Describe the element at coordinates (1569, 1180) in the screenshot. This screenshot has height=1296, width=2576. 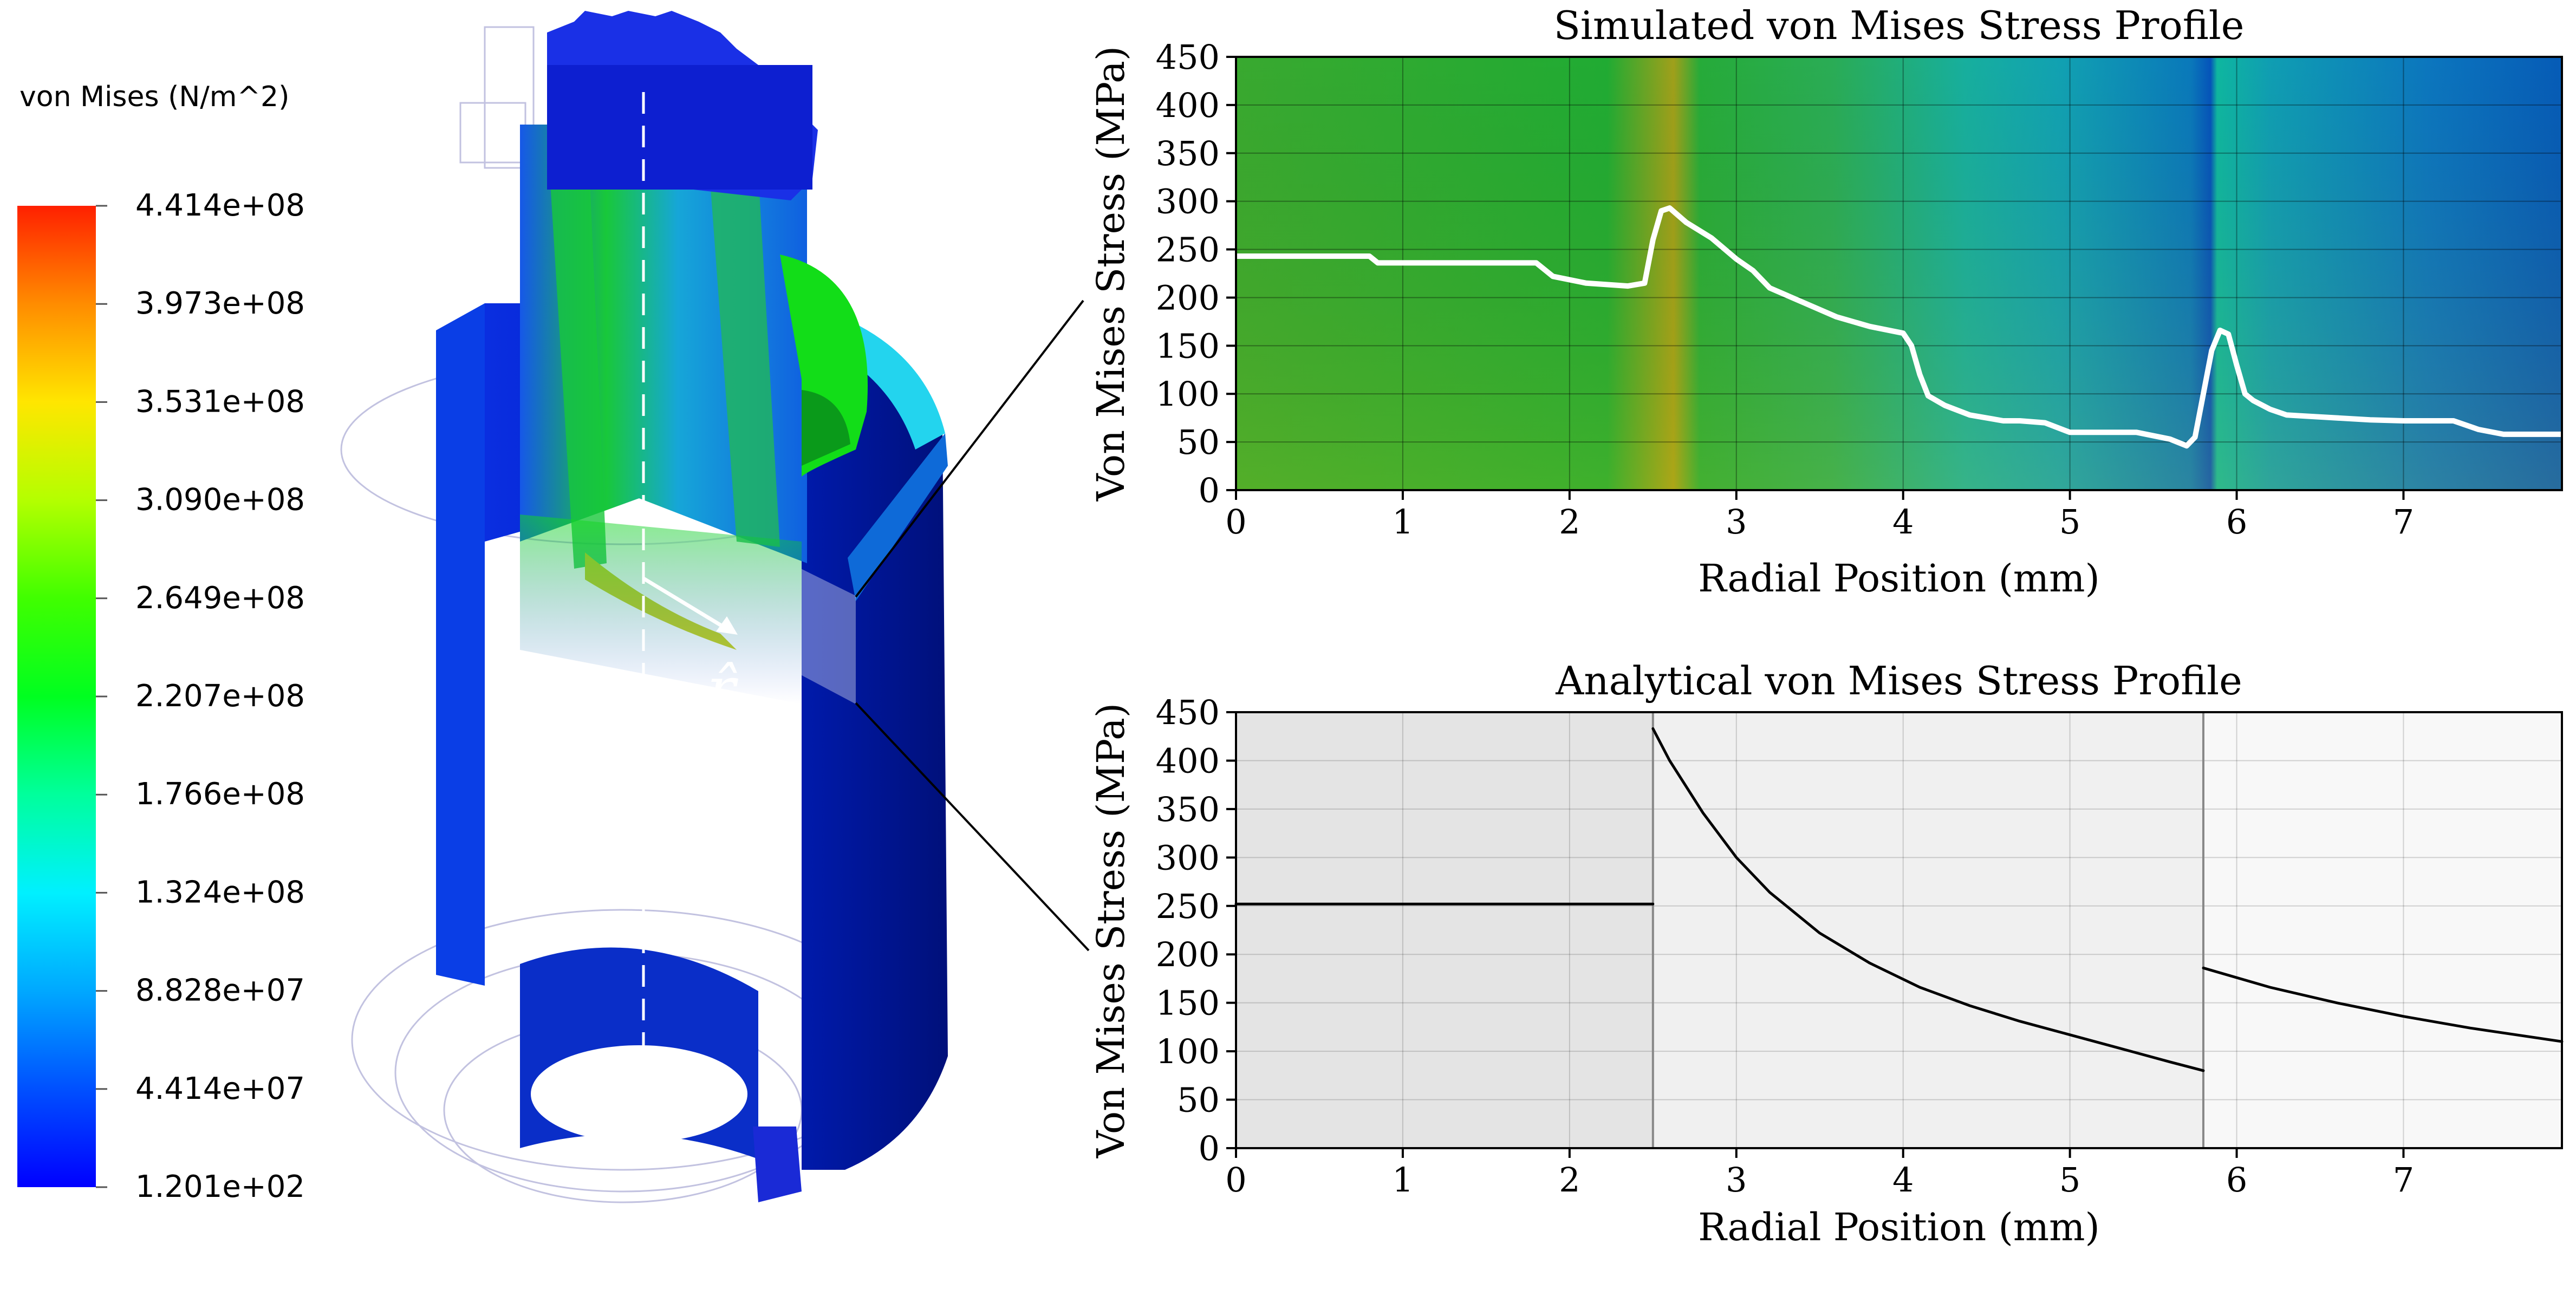
I see `analytical-x-tick-label: 2` at that location.